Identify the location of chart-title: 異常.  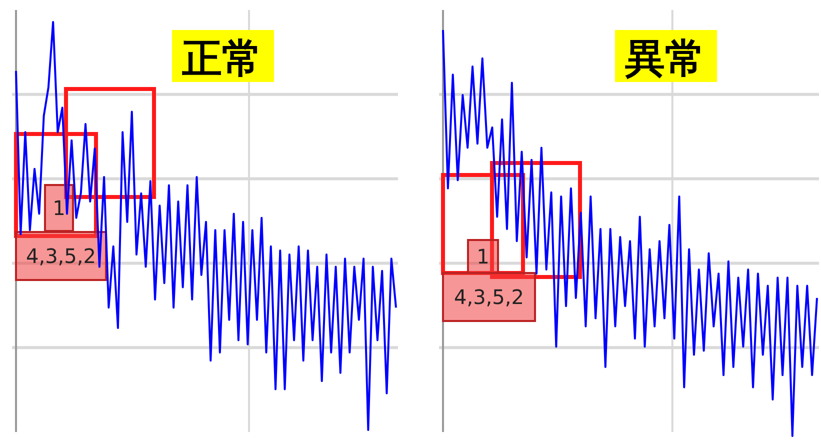
(665, 59).